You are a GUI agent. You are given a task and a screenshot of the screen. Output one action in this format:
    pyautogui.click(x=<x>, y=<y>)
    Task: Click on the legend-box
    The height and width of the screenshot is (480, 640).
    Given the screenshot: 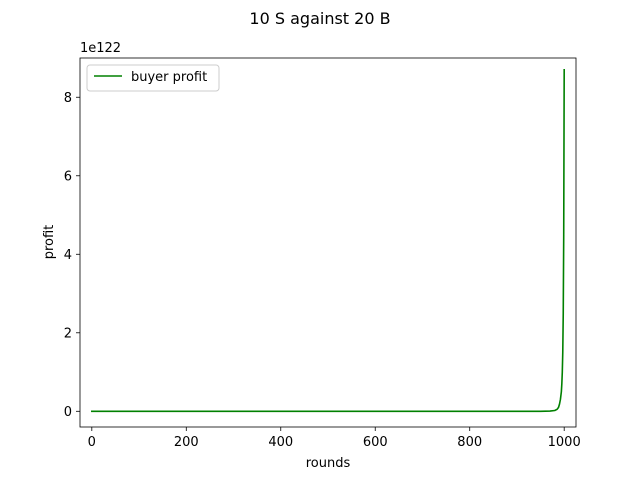 What is the action you would take?
    pyautogui.click(x=153, y=78)
    